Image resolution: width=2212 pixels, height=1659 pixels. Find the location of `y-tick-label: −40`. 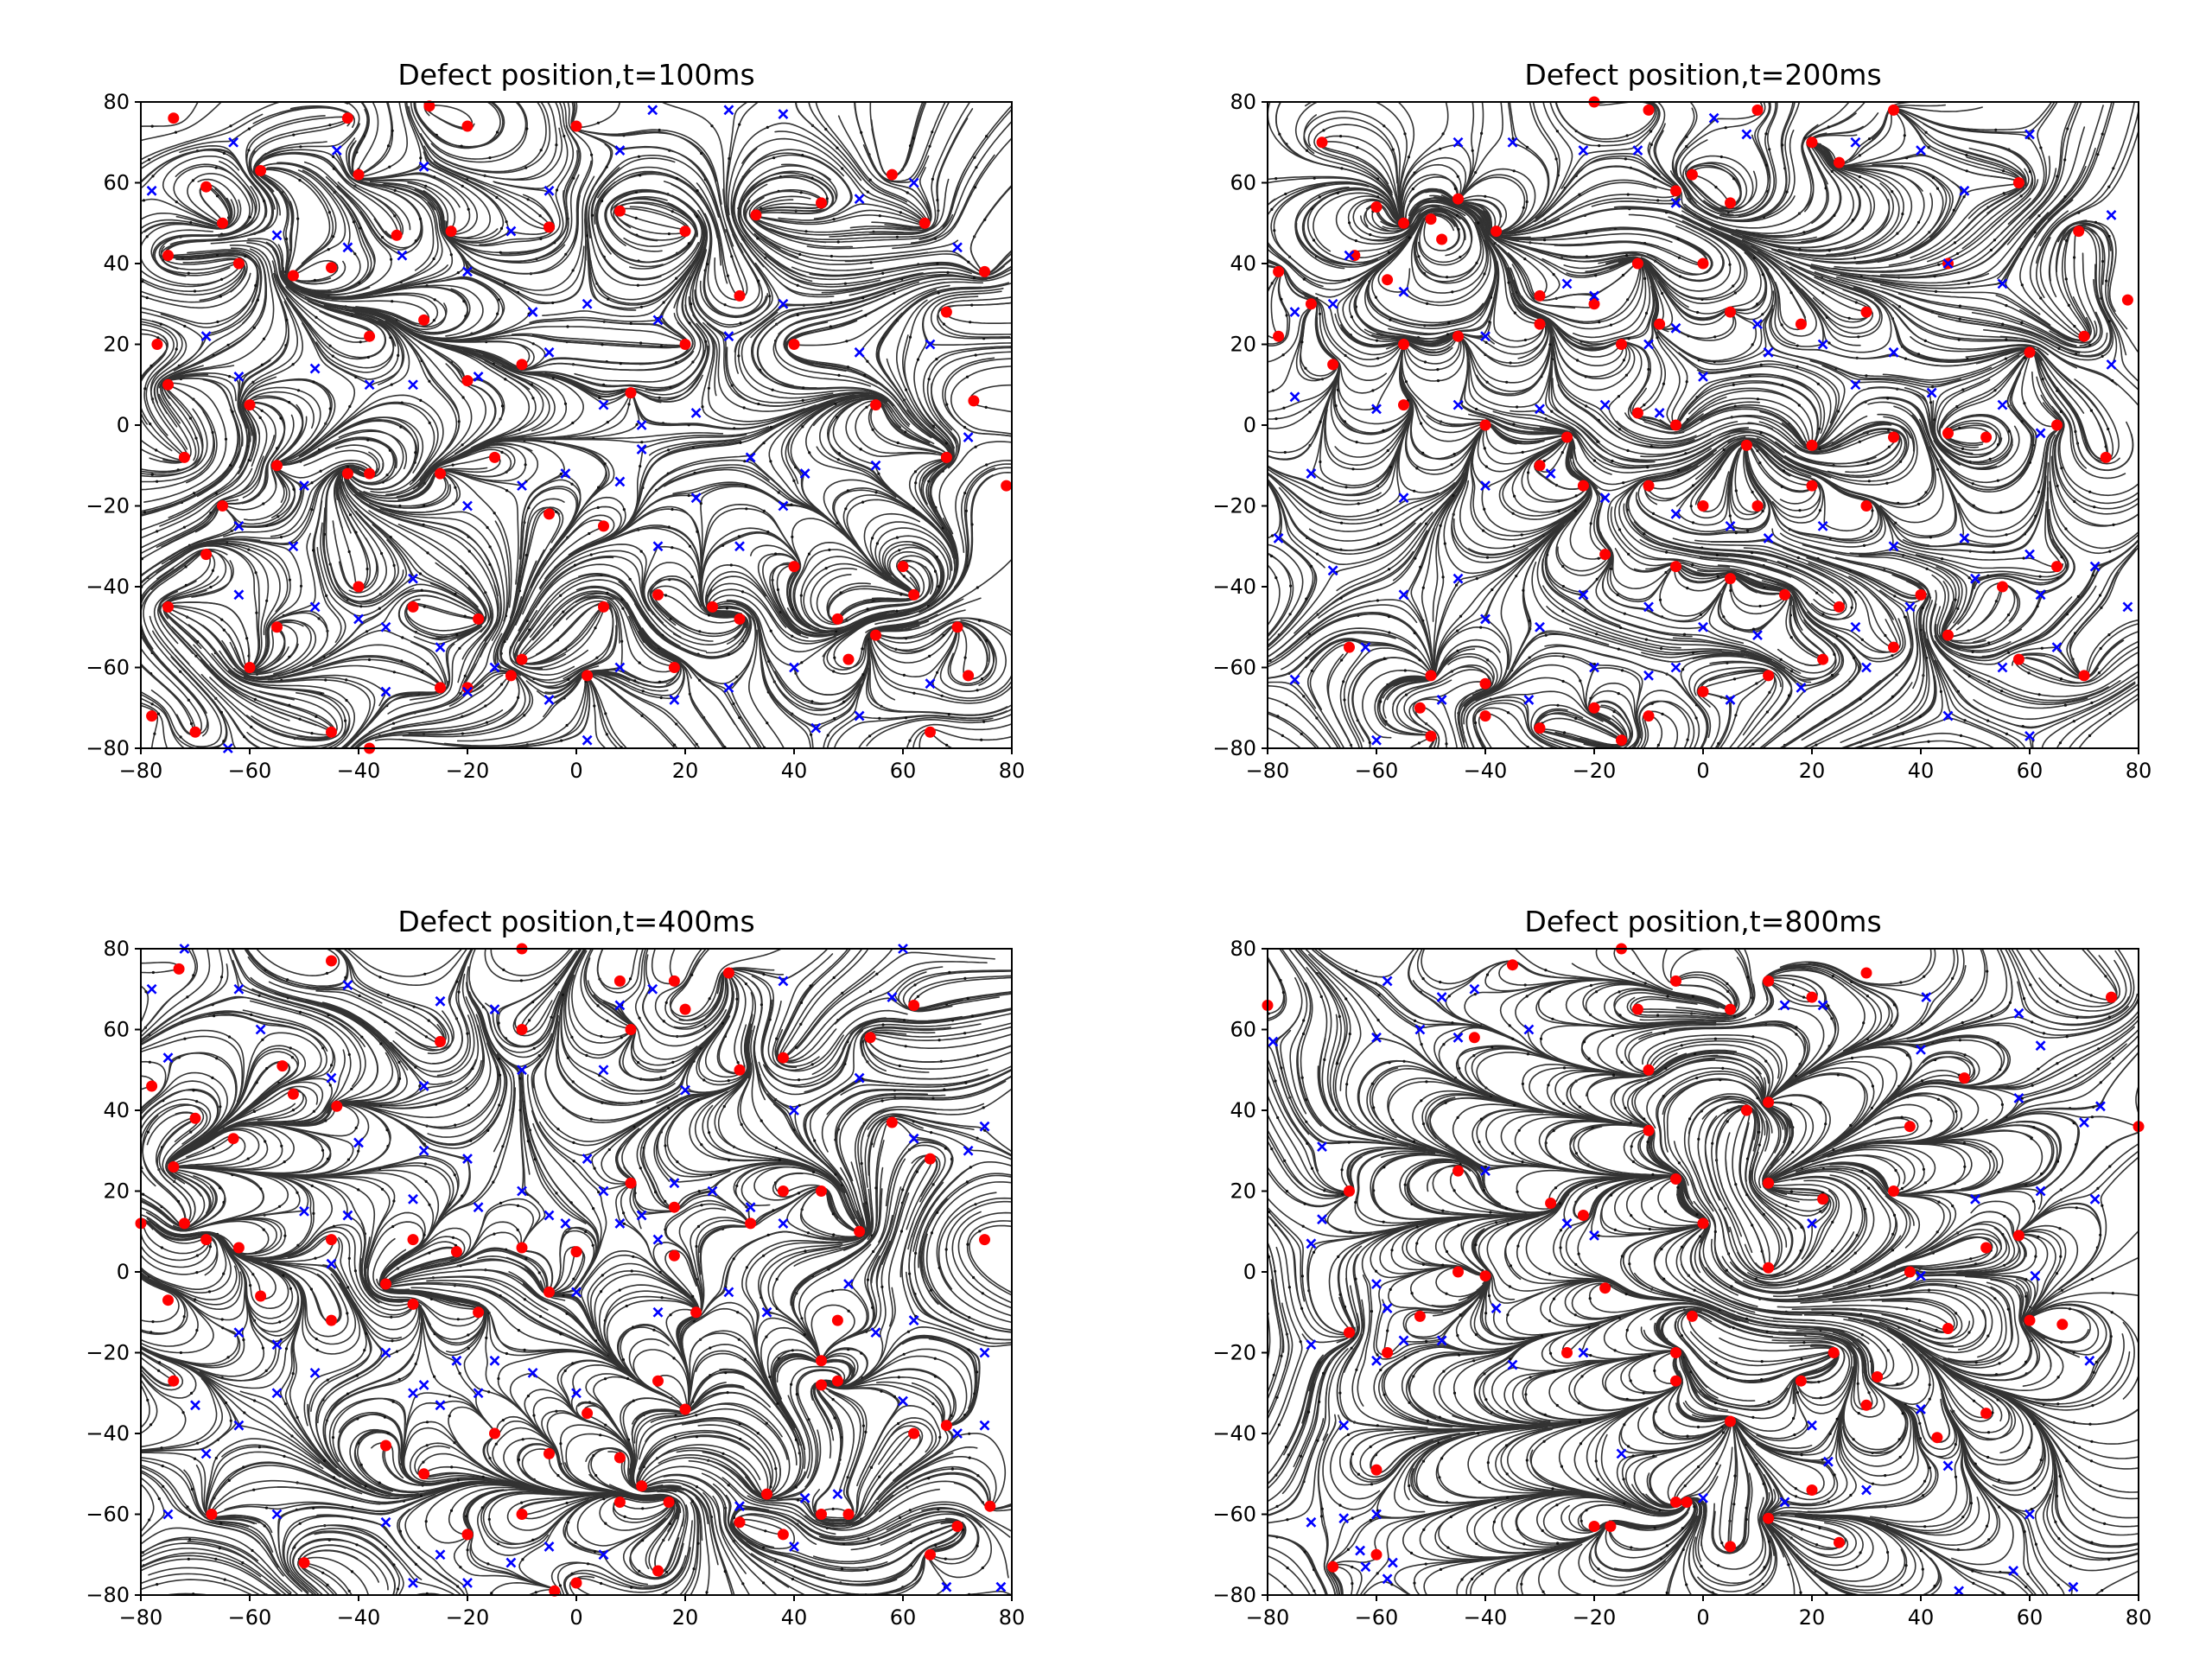

y-tick-label: −40 is located at coordinates (108, 587).